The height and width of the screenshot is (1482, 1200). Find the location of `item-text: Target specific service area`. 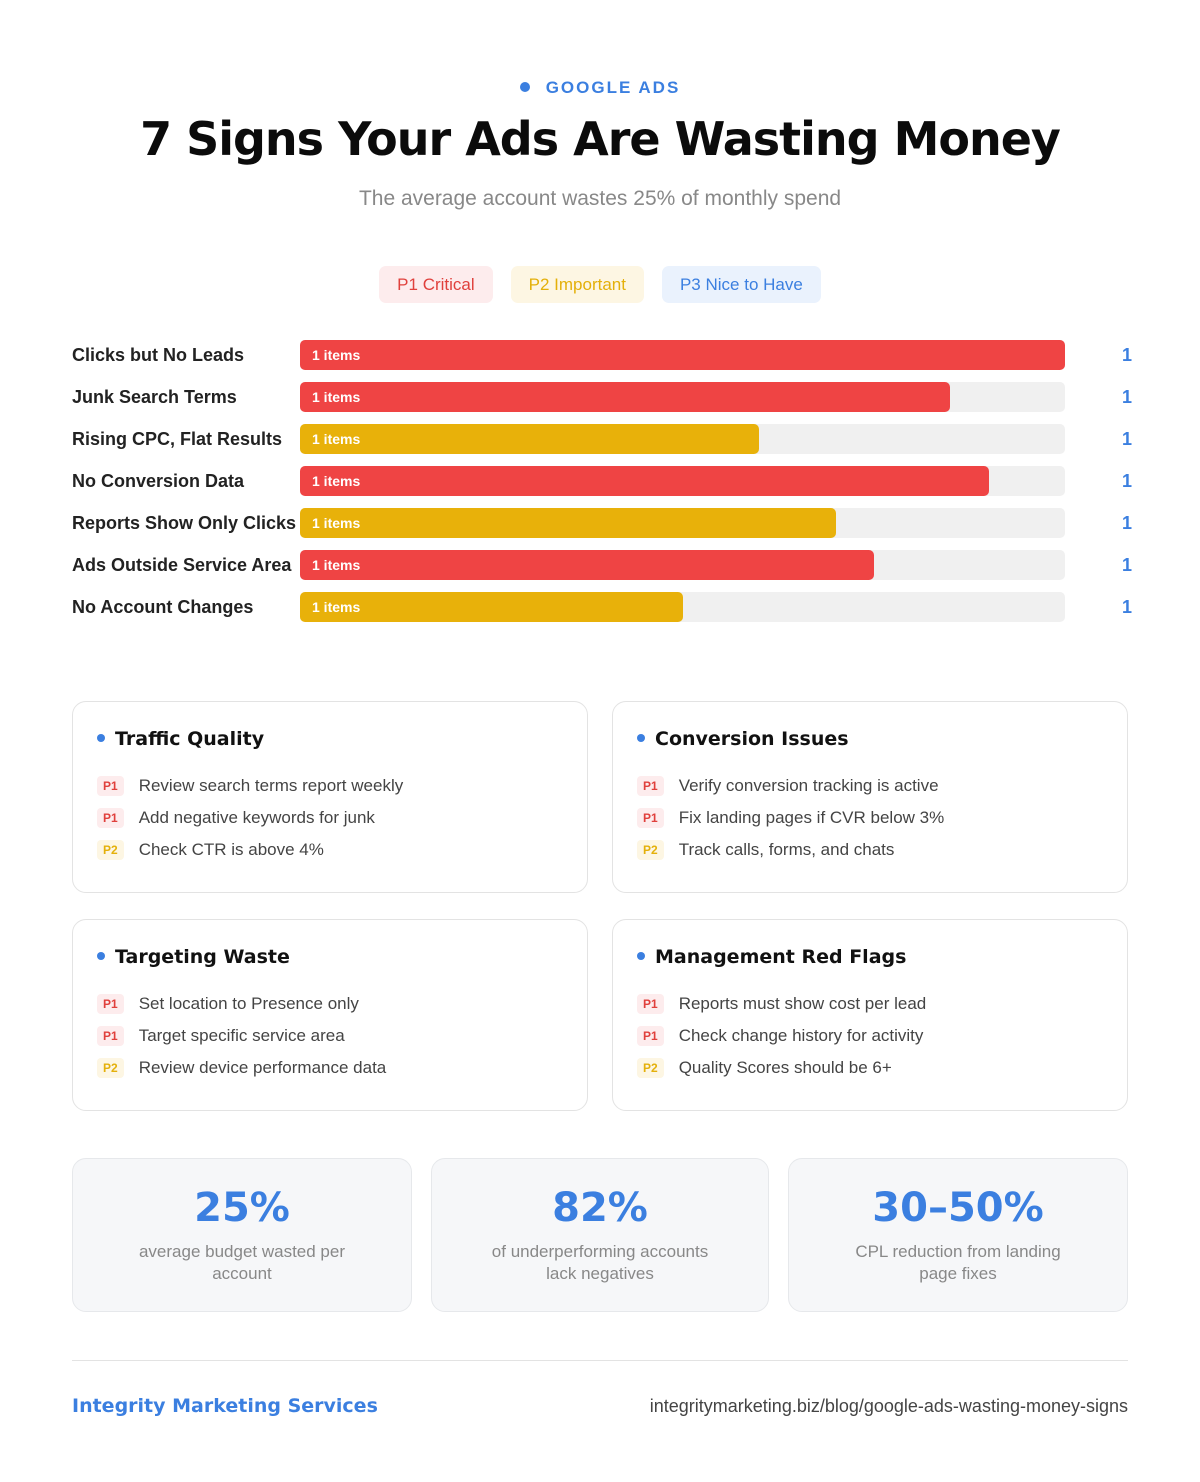

item-text: Target specific service area is located at coordinates (241, 1035).